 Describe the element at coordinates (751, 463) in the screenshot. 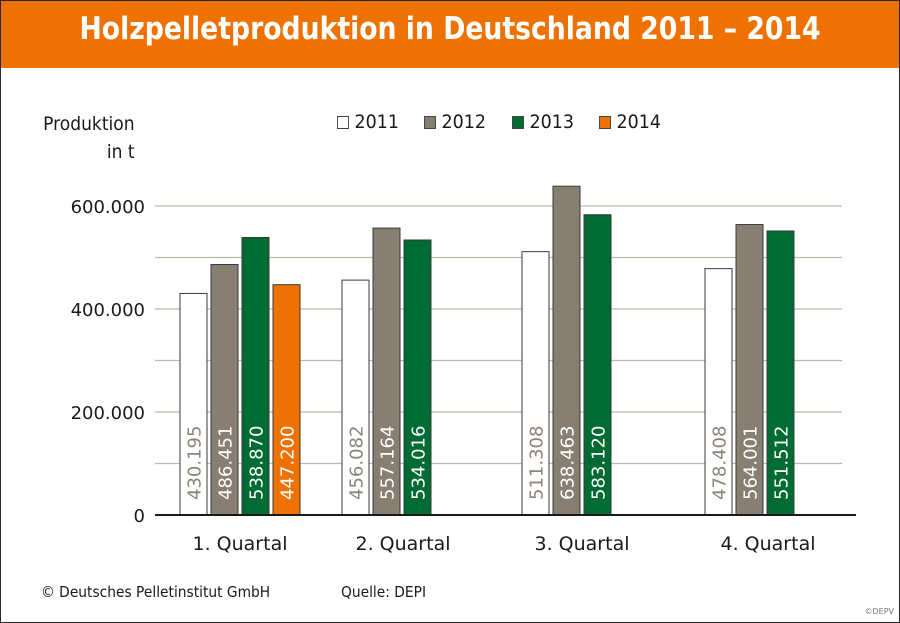

I see `data-label: 564.001` at that location.